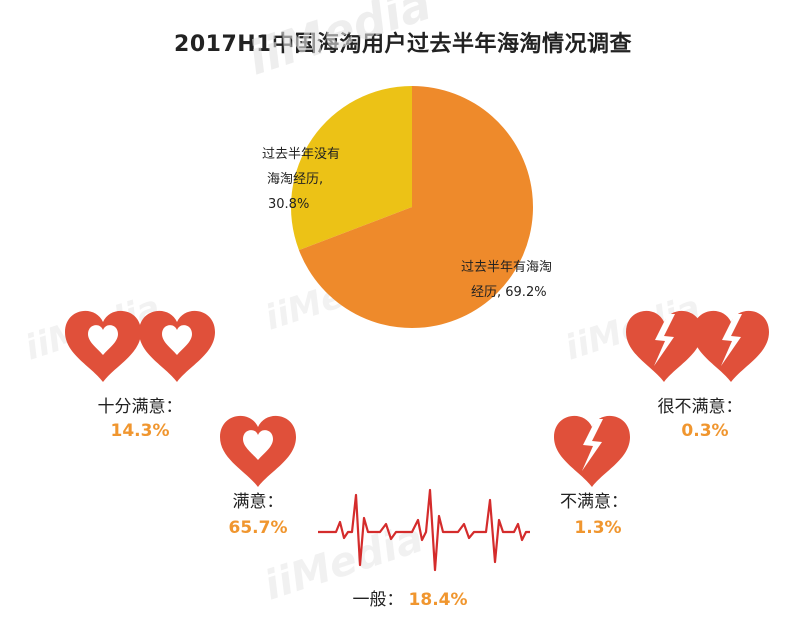 This screenshot has height=621, width=806. Describe the element at coordinates (438, 600) in the screenshot. I see `category-value-average: 18.4%` at that location.